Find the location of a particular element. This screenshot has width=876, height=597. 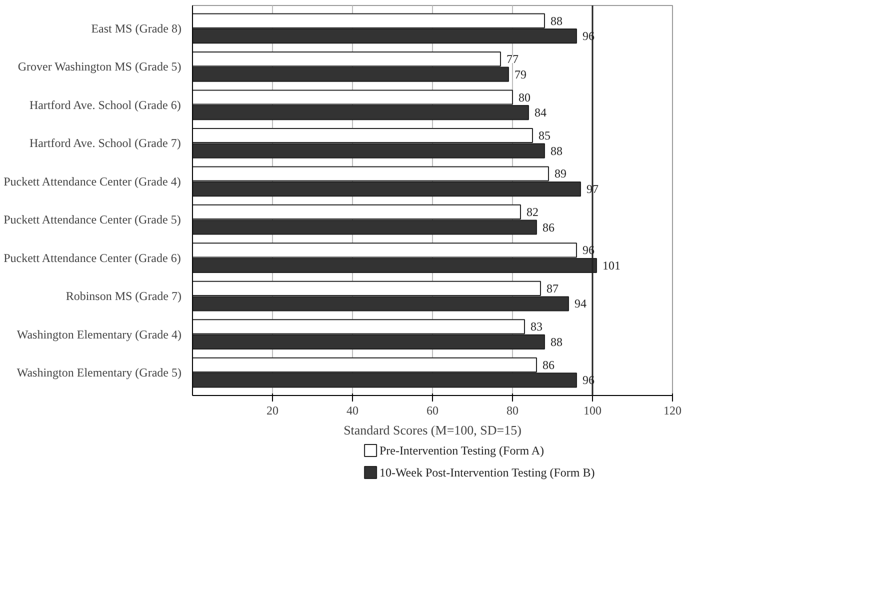

x-tick-label: 20 is located at coordinates (272, 411).